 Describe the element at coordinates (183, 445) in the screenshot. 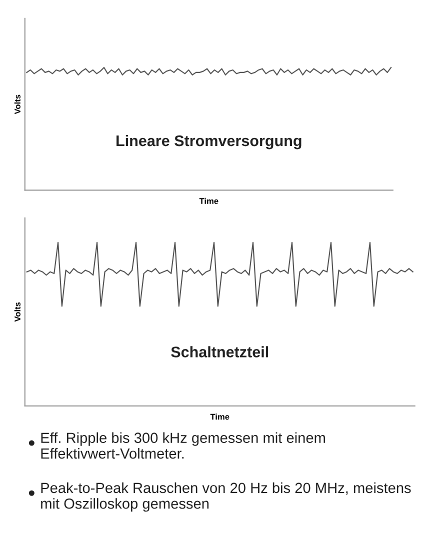

I see `text: Eff. Ripple bis 300 kHz gemessen mit einem Effektivwert-Voltmeter.` at that location.